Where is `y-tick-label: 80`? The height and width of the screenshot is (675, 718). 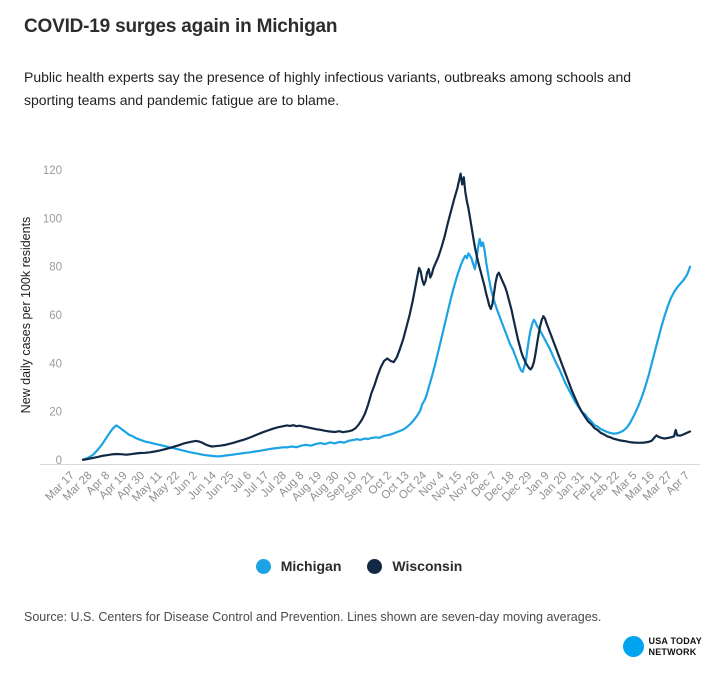 y-tick-label: 80 is located at coordinates (55, 268).